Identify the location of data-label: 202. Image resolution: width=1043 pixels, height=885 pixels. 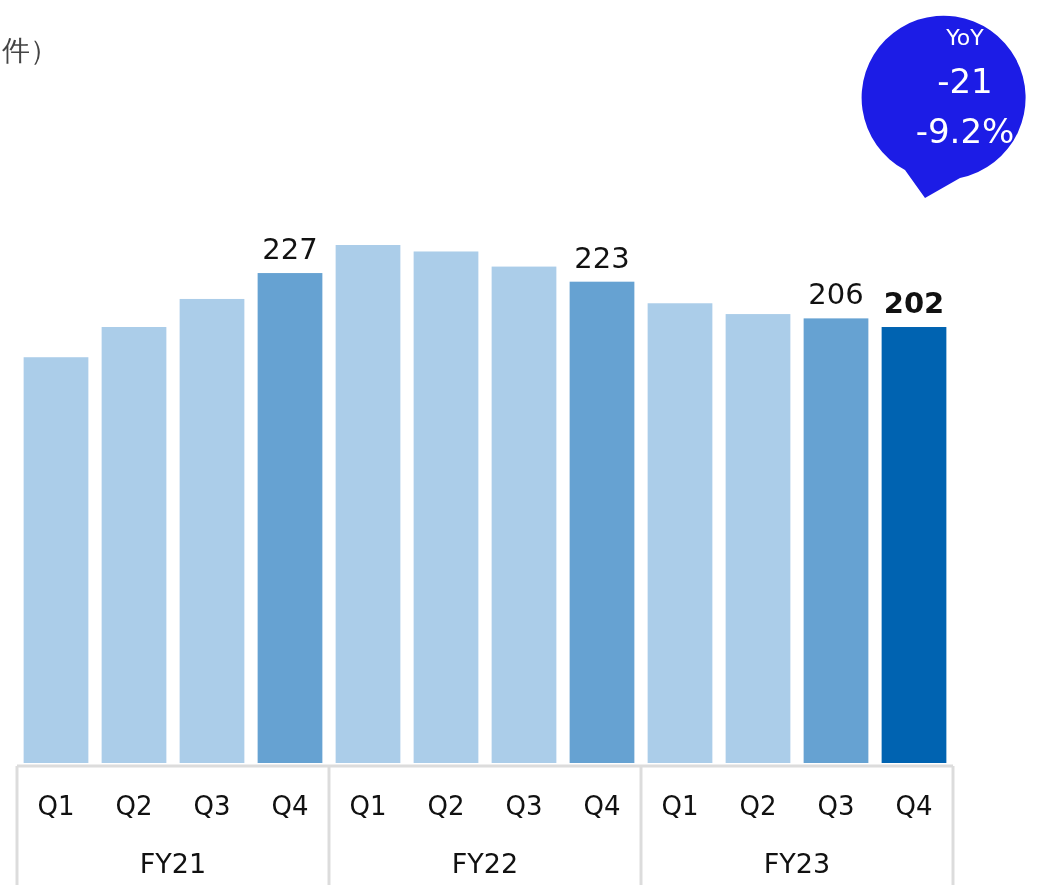
(914, 303).